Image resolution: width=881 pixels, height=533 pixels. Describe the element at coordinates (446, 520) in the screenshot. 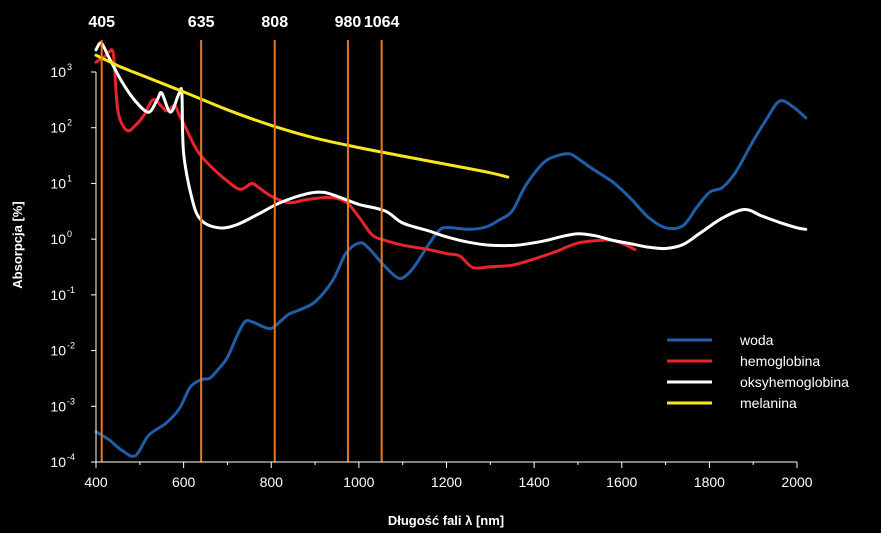

I see `x-axis-label: Długość fali λ [nm]` at that location.